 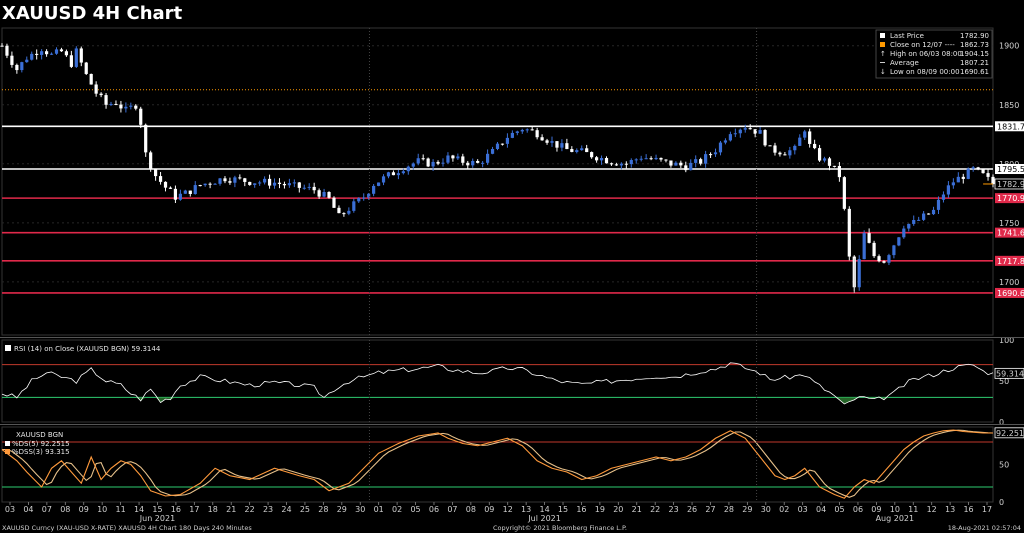 I want to click on chart-title: XAUUSD 4H Chart, so click(x=92, y=13).